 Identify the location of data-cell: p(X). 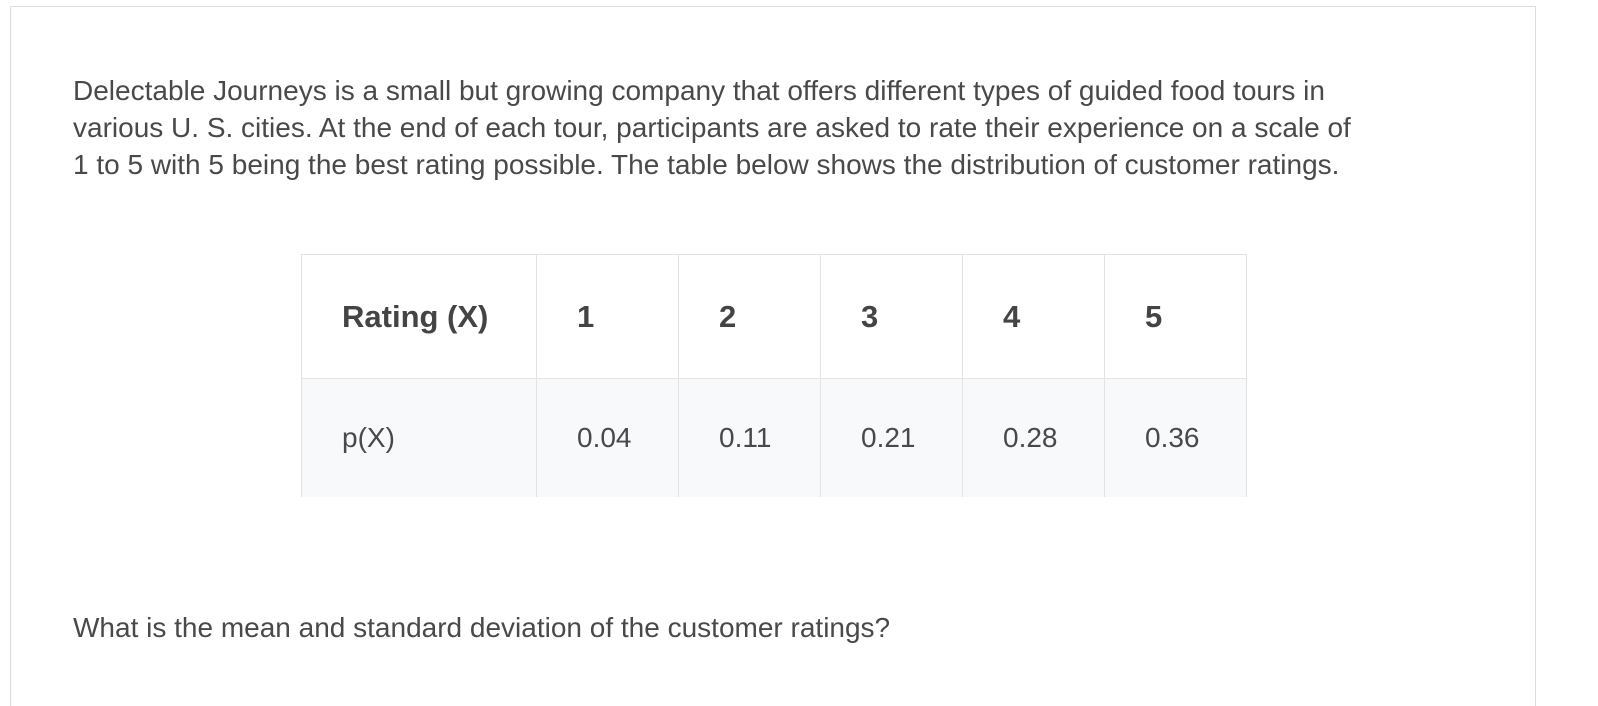
(419, 437).